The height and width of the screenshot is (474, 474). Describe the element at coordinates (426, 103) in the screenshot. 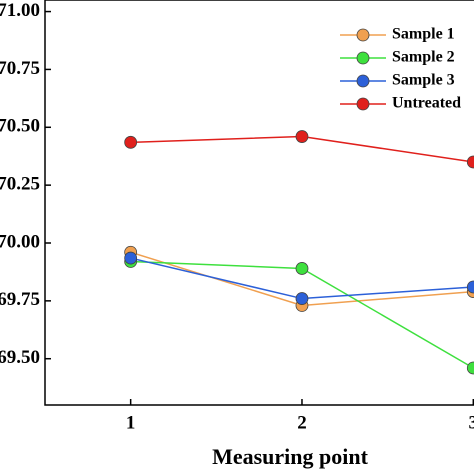

I see `legend-label: Untreated` at that location.